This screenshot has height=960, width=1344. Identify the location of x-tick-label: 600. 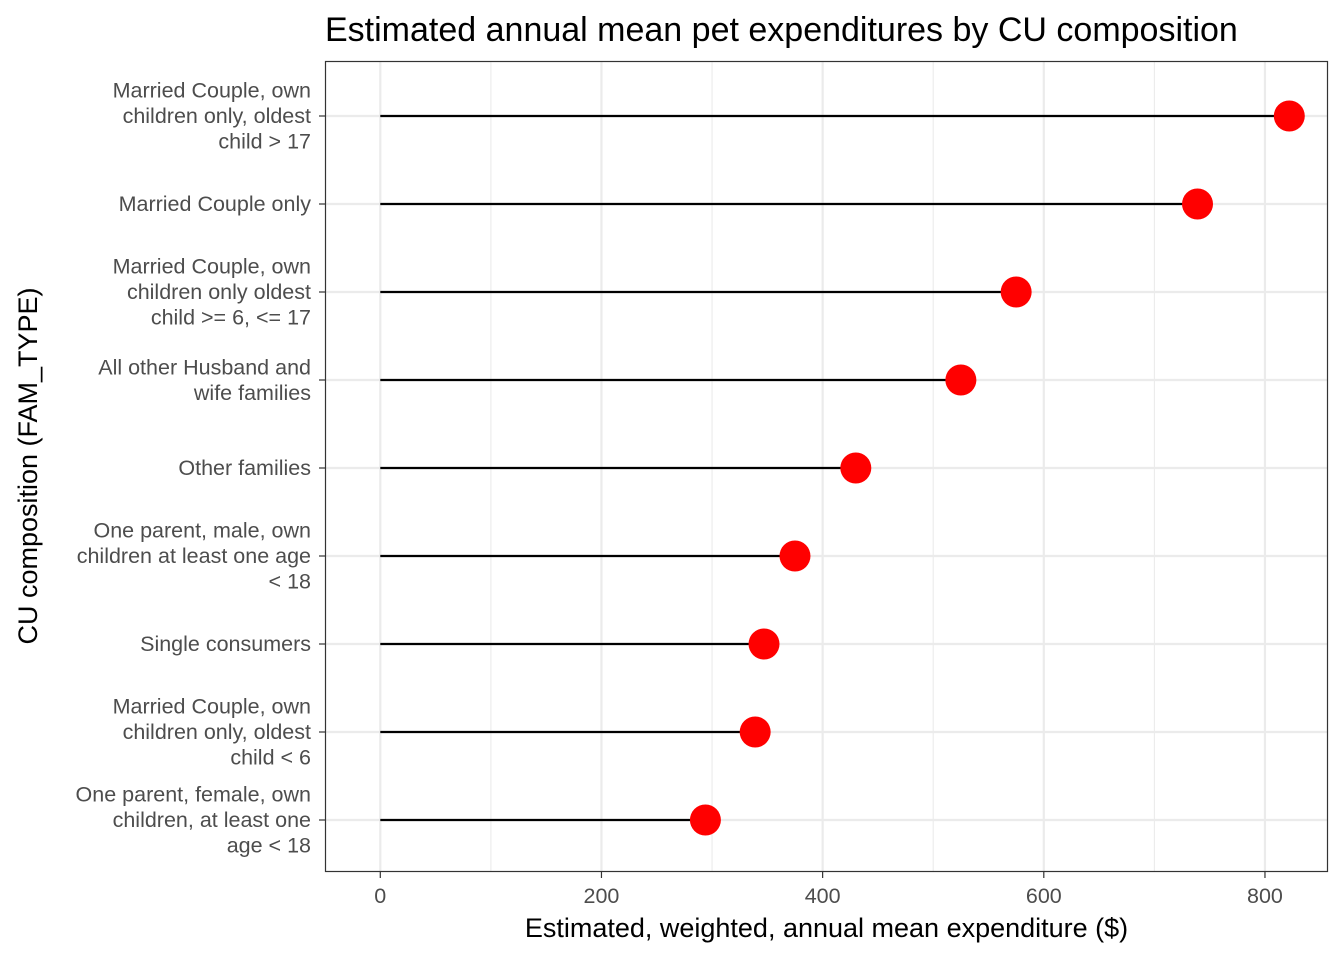
(1044, 896).